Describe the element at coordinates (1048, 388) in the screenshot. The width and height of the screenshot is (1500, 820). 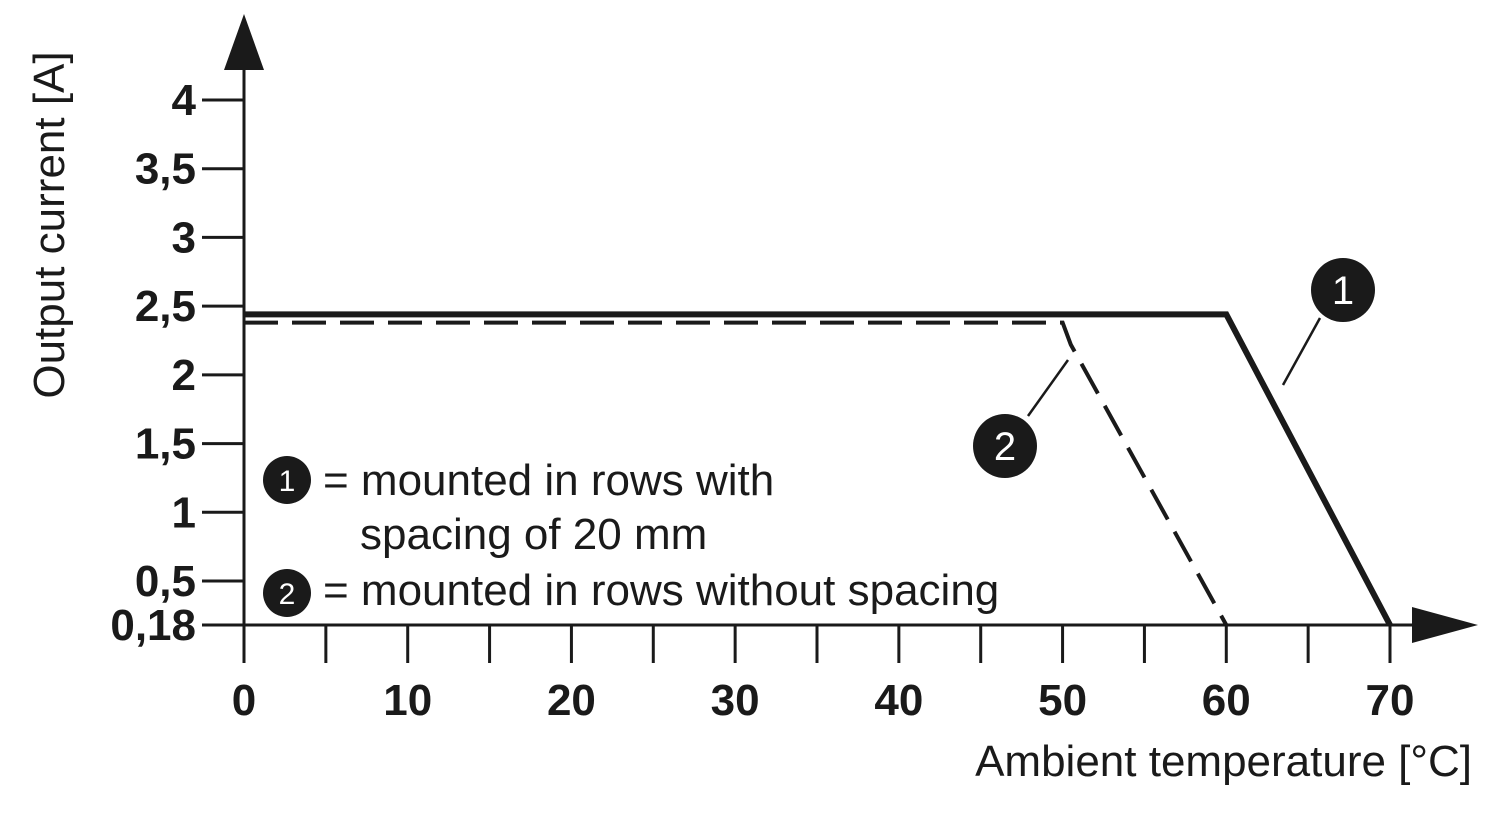
I see `series-2-leader` at that location.